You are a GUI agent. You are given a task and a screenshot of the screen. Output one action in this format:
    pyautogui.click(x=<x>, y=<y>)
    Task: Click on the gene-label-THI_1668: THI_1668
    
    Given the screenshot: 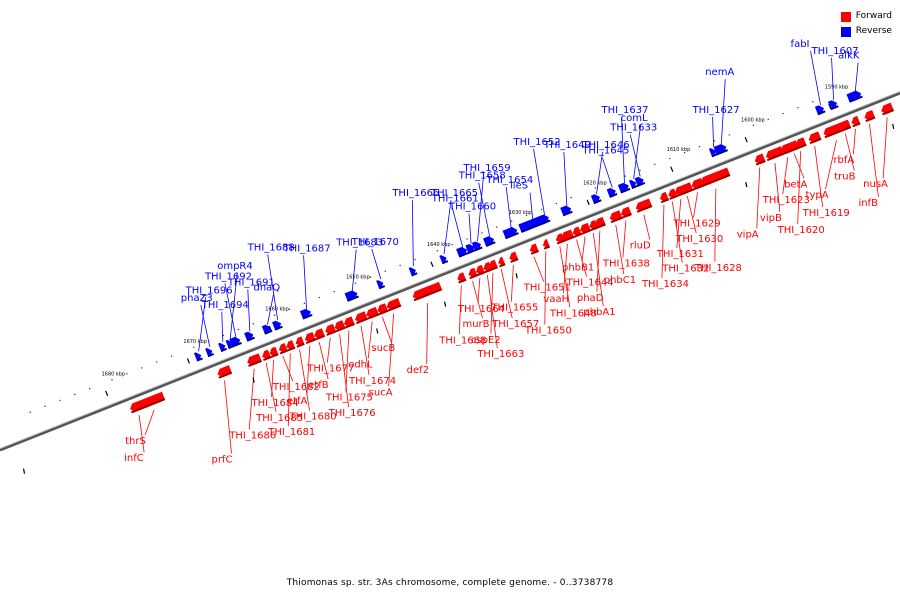 What is the action you would take?
    pyautogui.click(x=462, y=340)
    